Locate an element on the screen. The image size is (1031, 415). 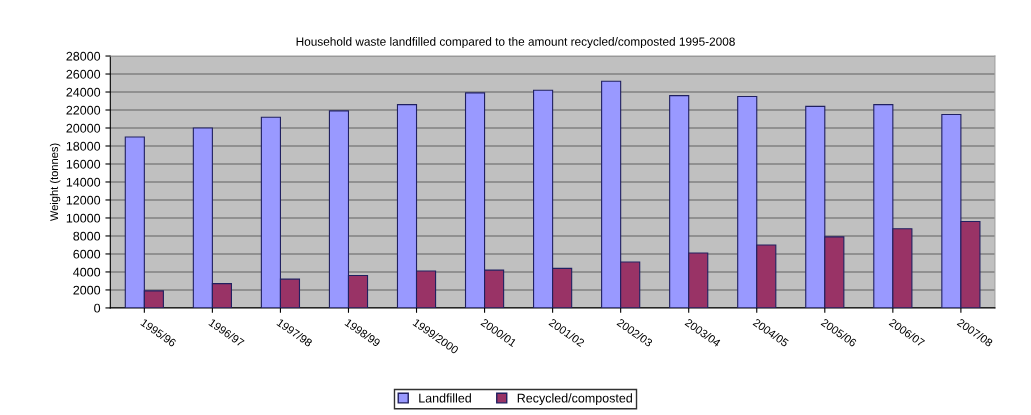
y-tick-label: 0 is located at coordinates (97, 308).